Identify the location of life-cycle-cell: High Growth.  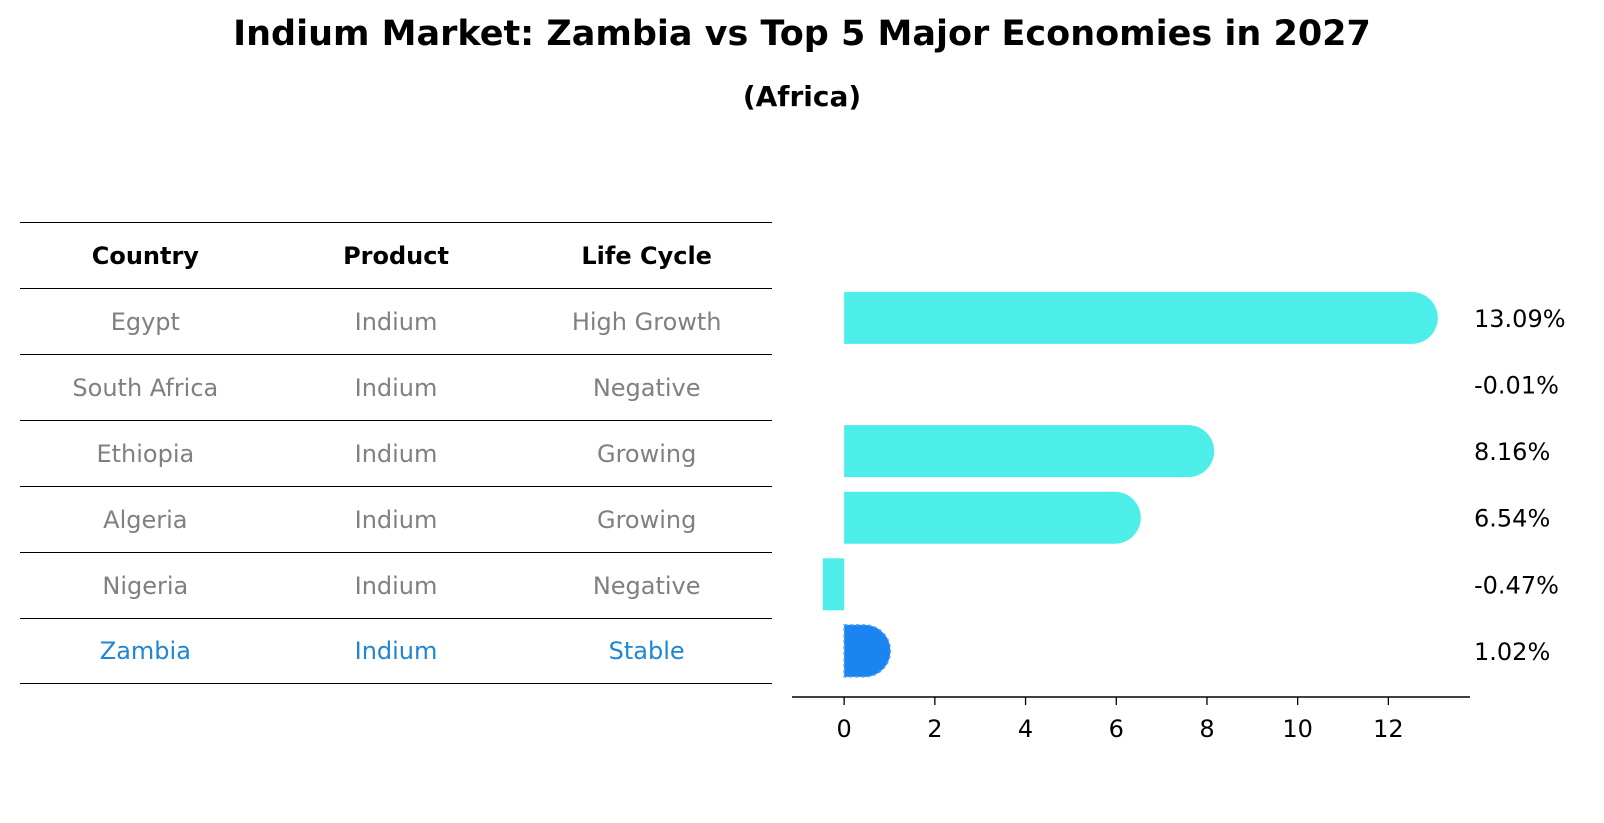
(646, 321).